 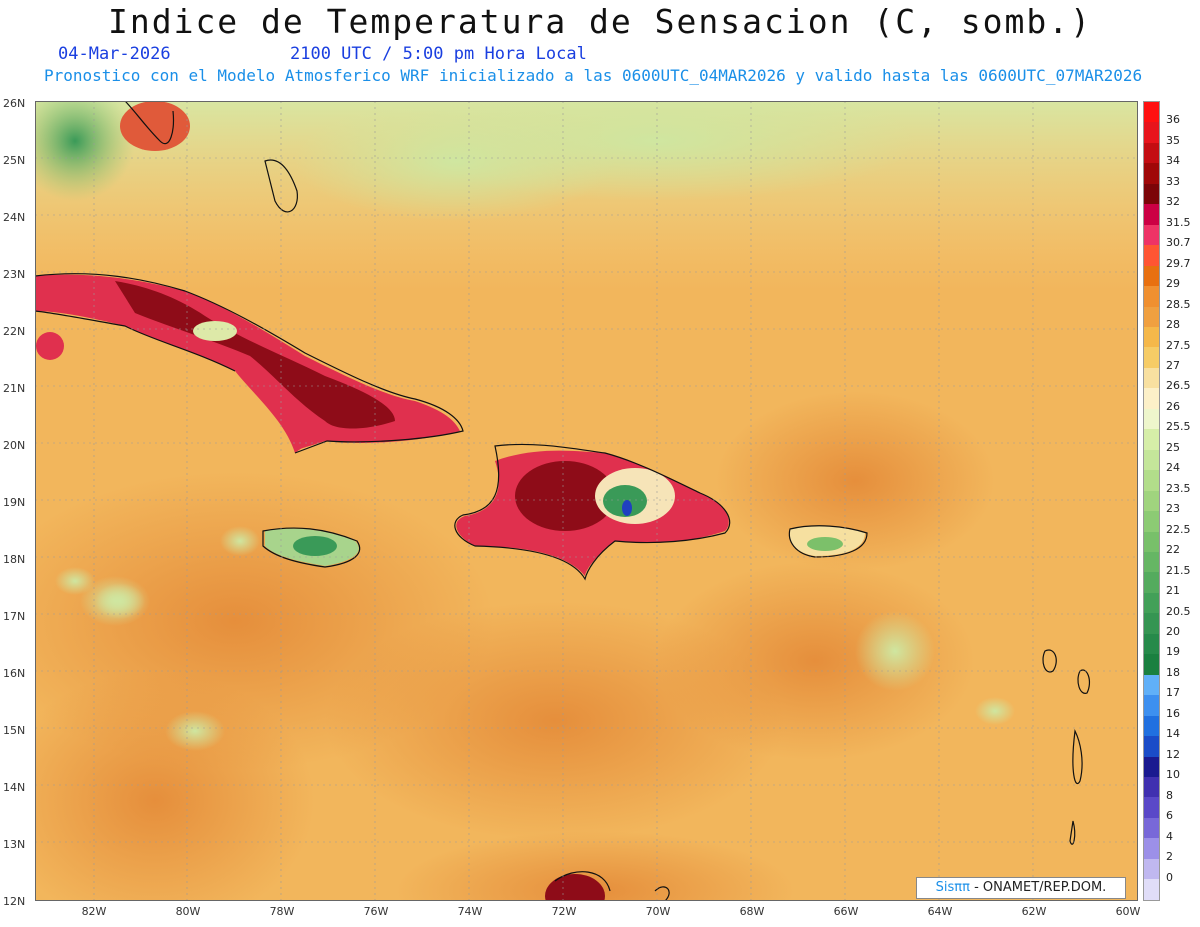 I want to click on lat-label: 24N, so click(x=14, y=217).